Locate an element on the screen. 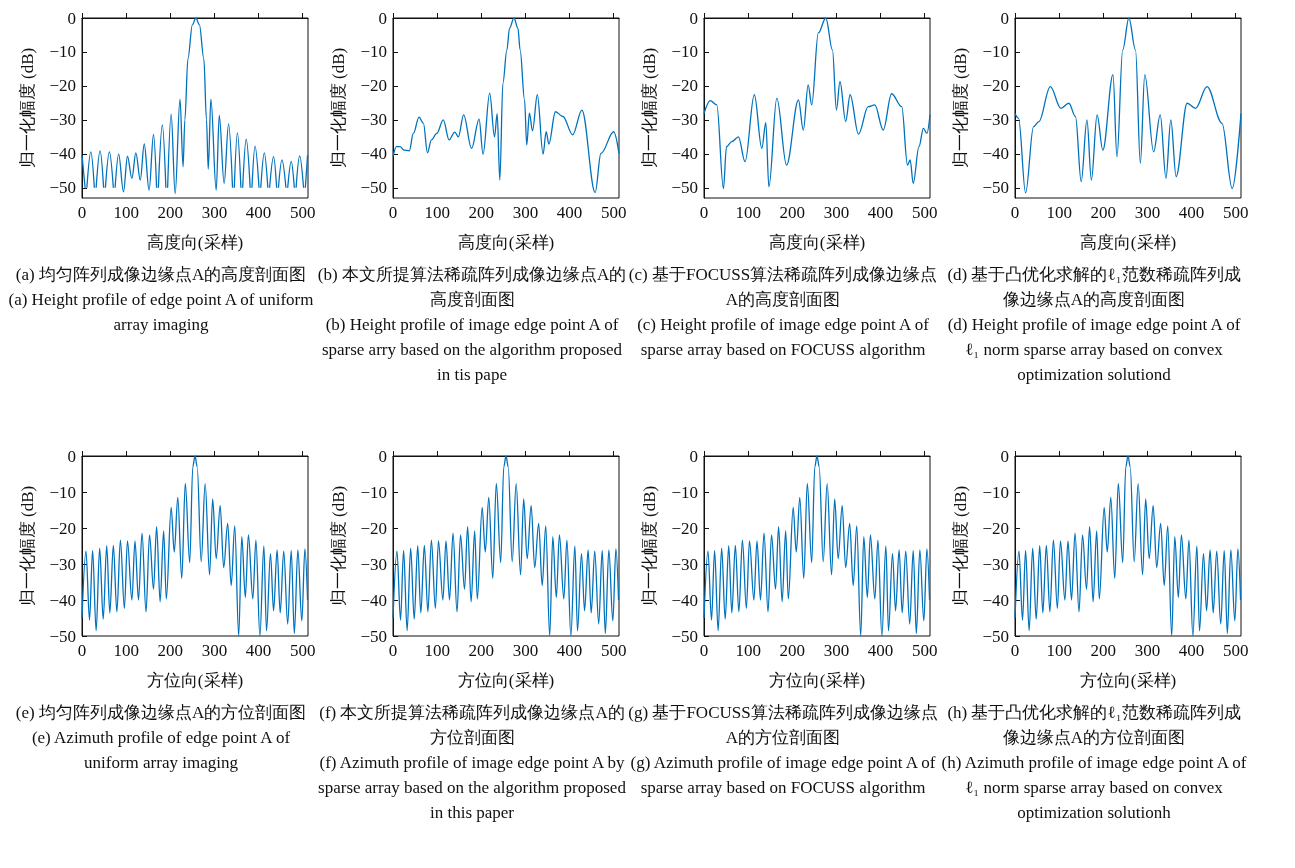  text: (a) 均匀阵列成像边缘点A的高度剖面图 is located at coordinates (161, 275).